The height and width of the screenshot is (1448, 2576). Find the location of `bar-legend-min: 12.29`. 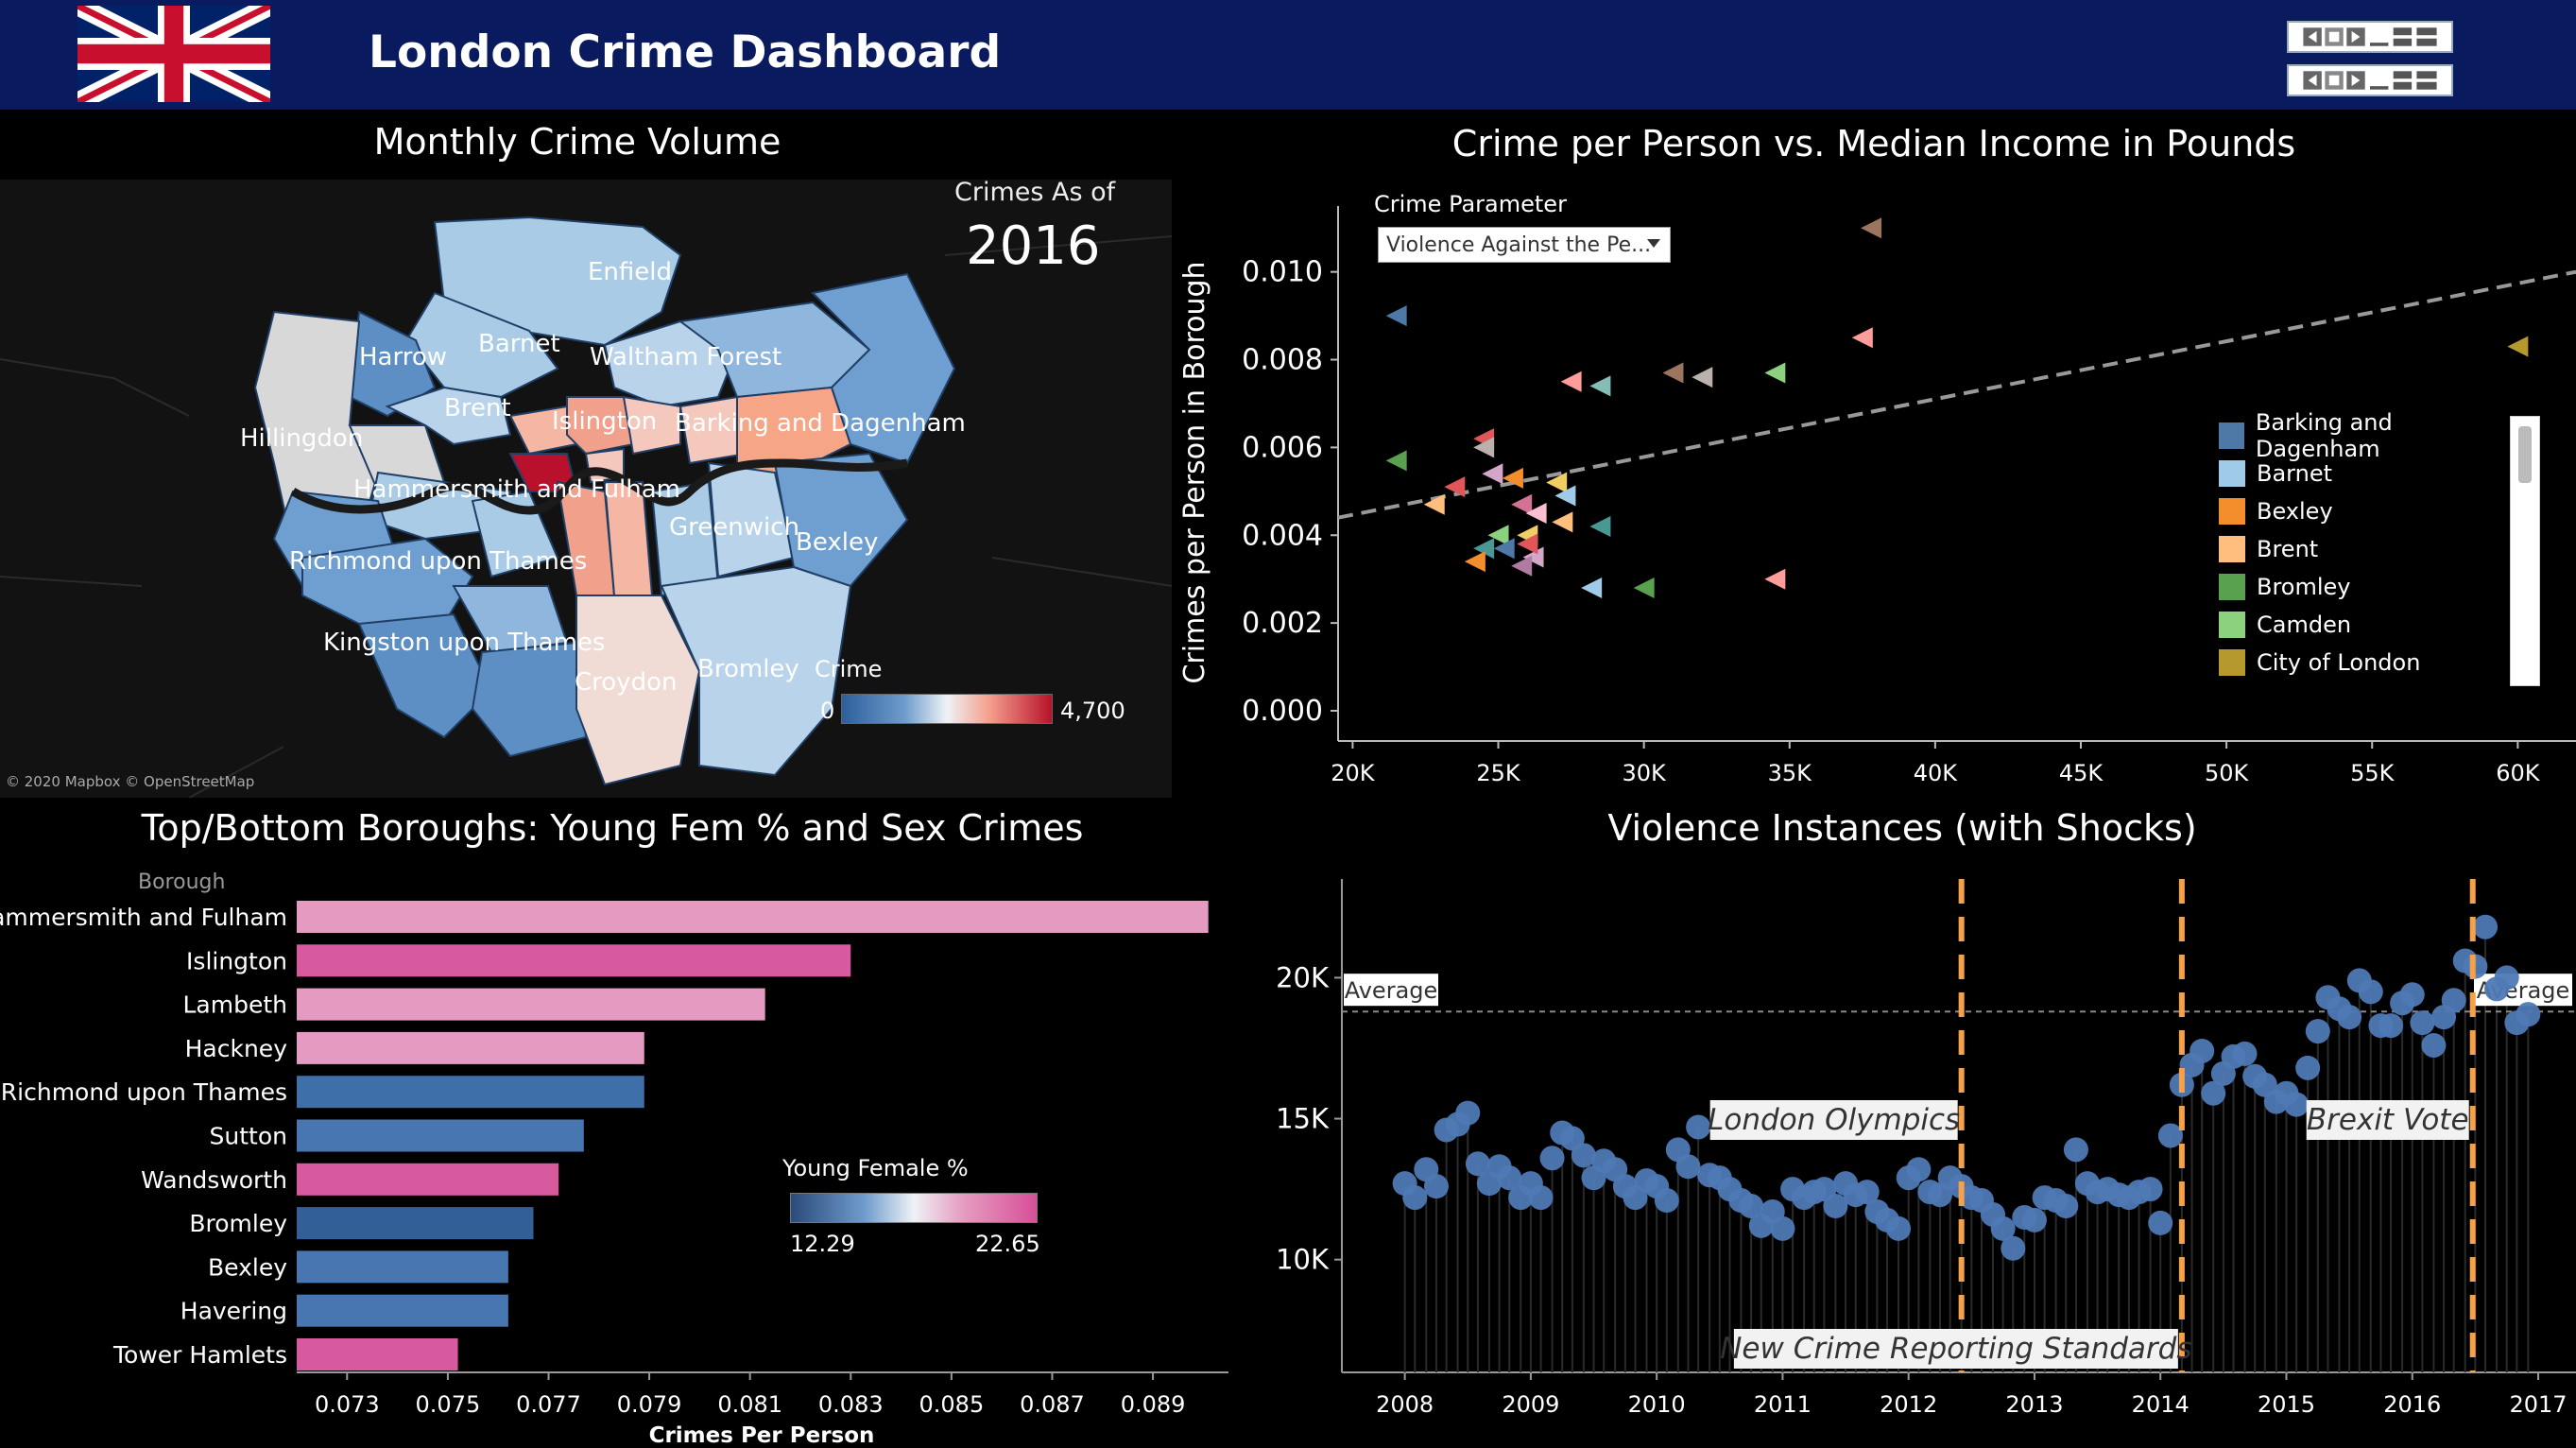

bar-legend-min: 12.29 is located at coordinates (822, 1244).